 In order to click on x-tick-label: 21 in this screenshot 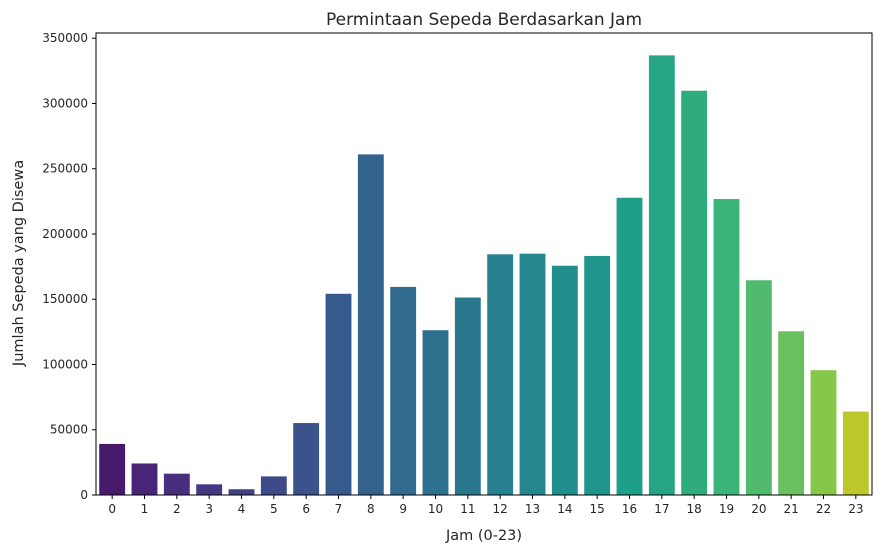, I will do `click(791, 509)`.